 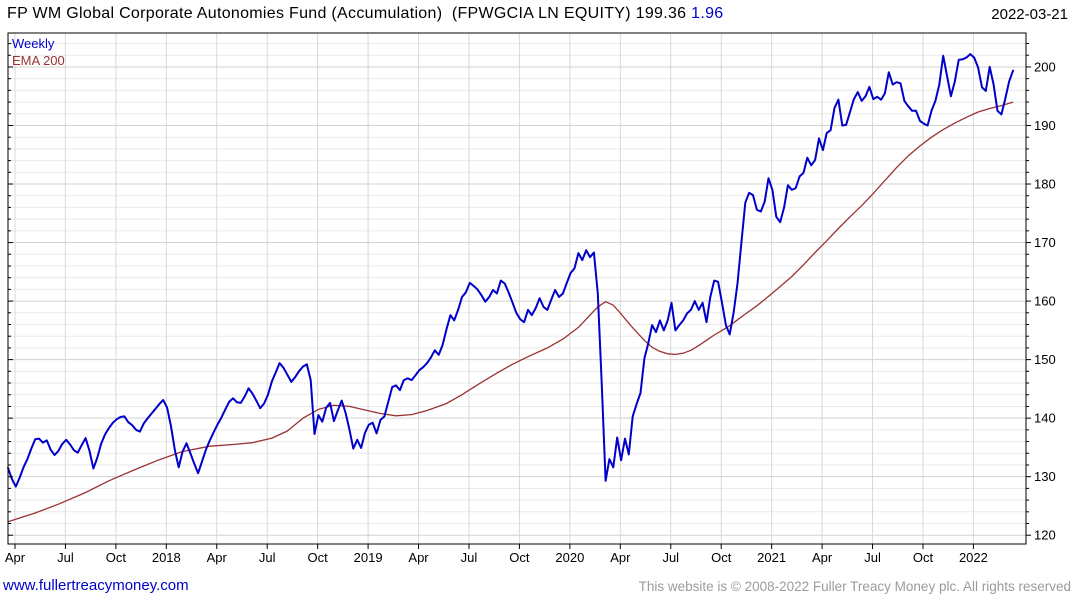 What do you see at coordinates (96, 585) in the screenshot?
I see `footer-link: www.fullertreacymoney.com` at bounding box center [96, 585].